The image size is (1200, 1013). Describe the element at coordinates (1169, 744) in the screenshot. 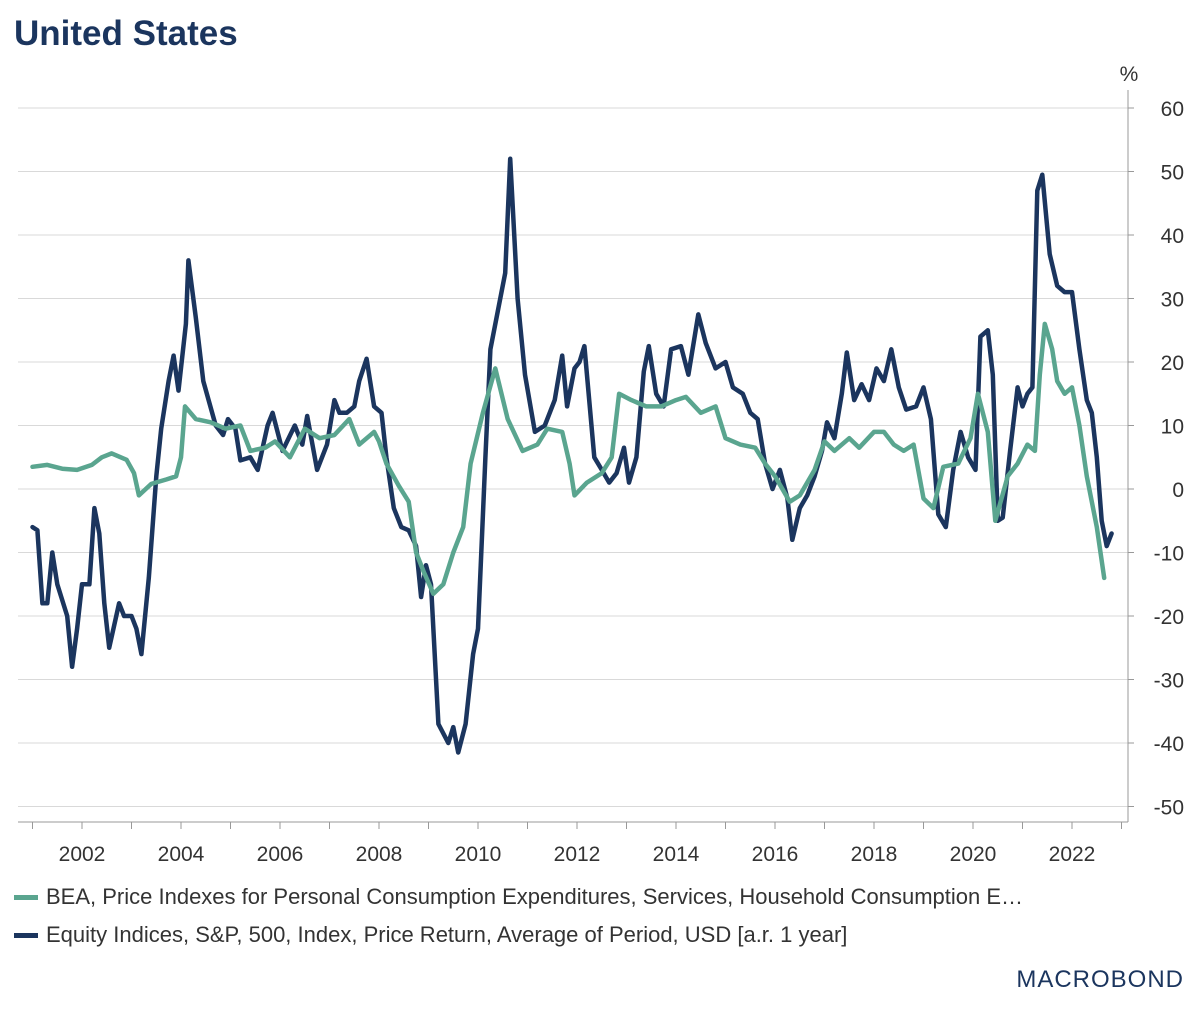

I see `y-tick-label: -40` at that location.